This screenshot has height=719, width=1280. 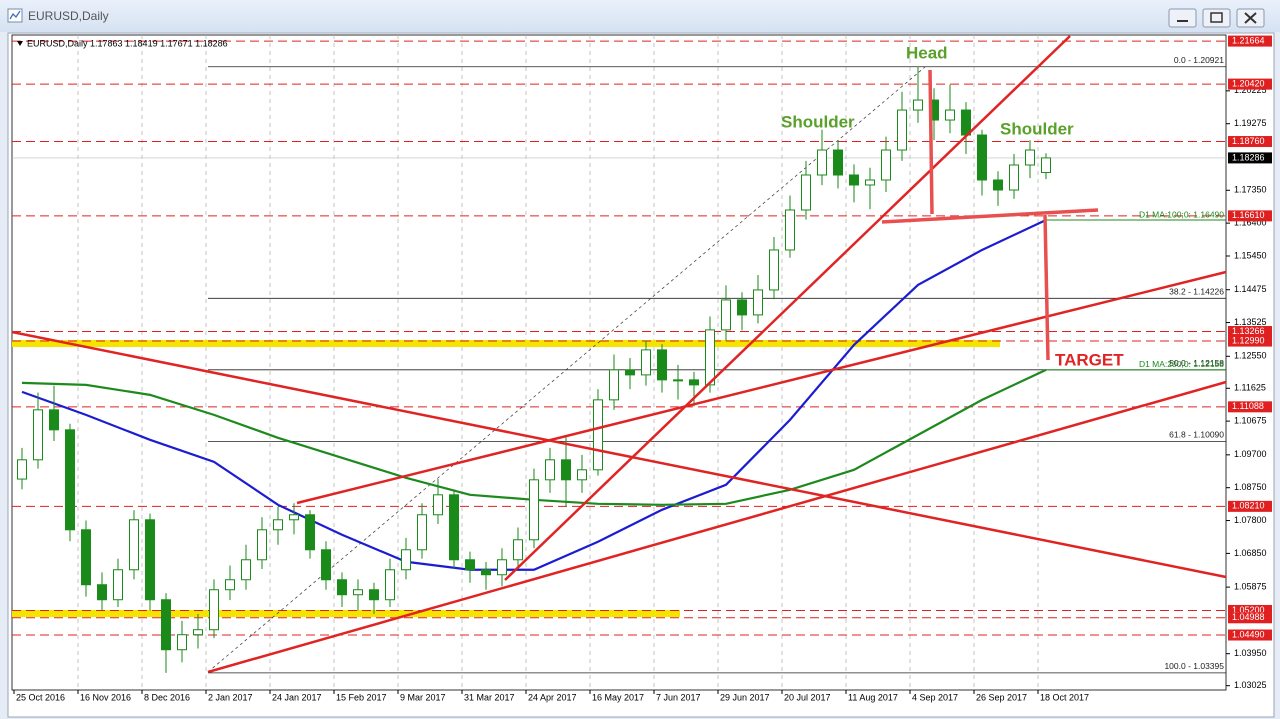 I want to click on header-arrow, so click(x=20, y=43).